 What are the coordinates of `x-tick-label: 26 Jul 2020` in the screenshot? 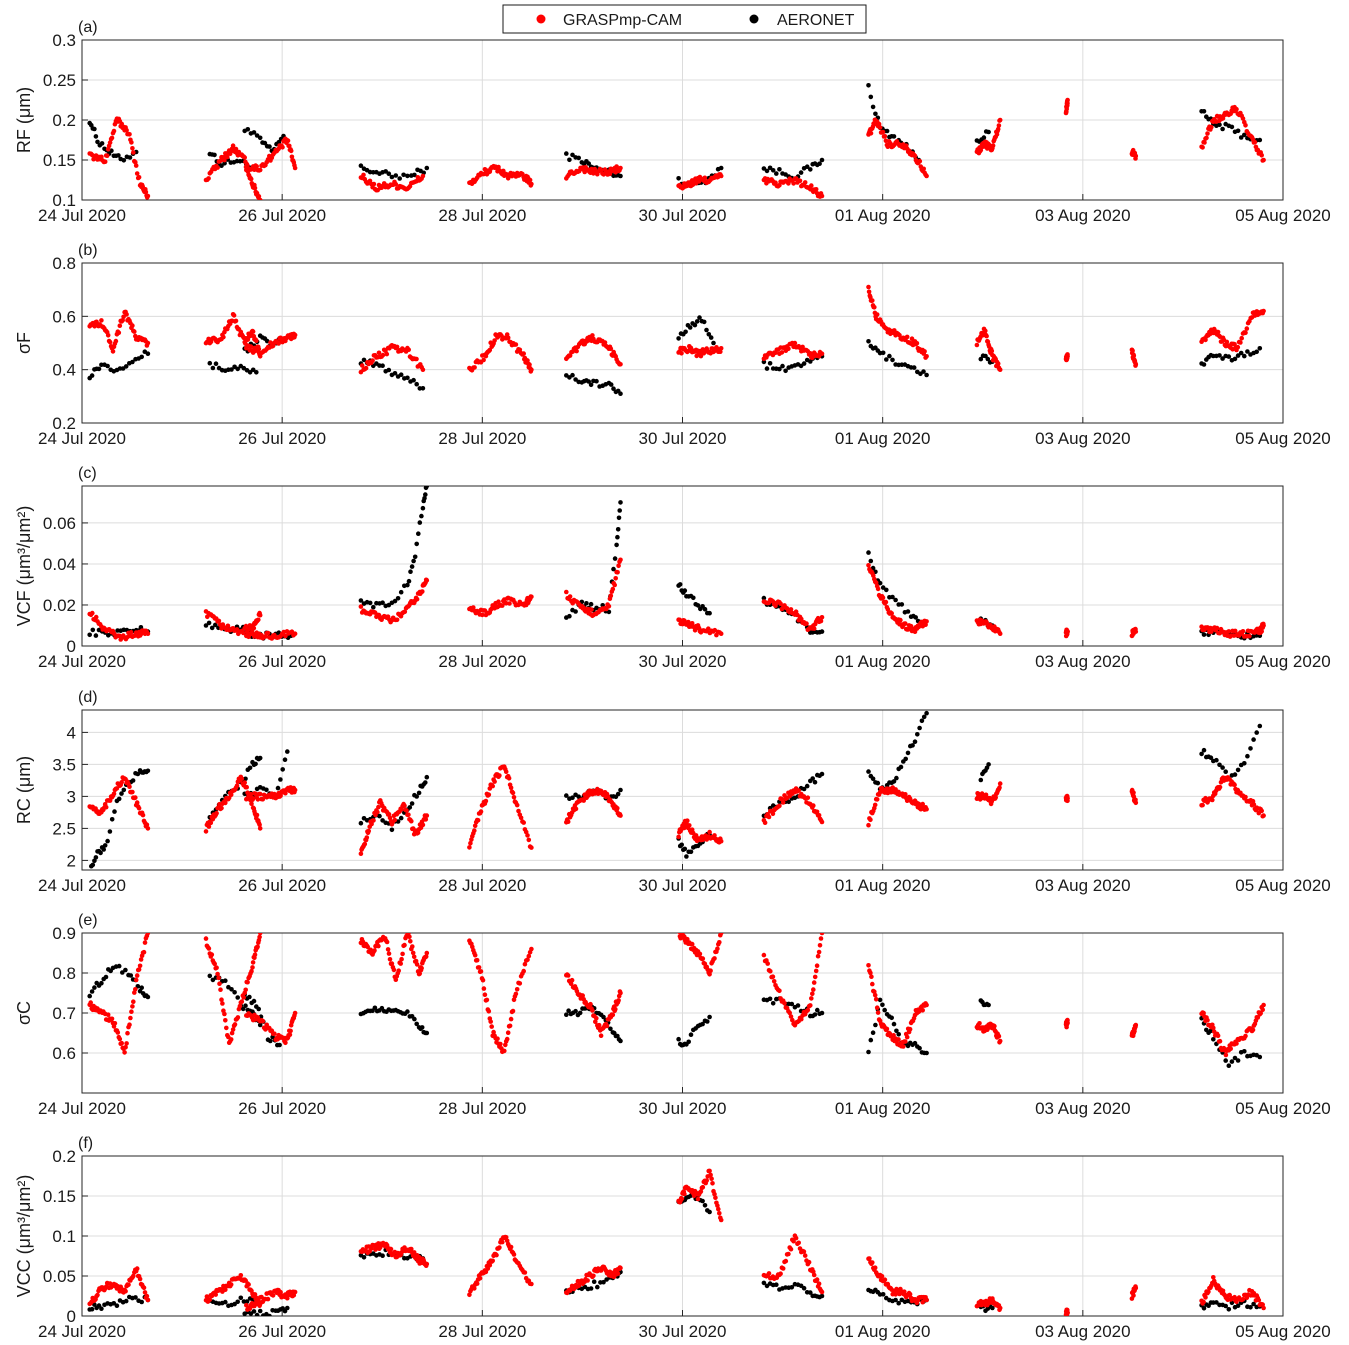 It's located at (282, 1108).